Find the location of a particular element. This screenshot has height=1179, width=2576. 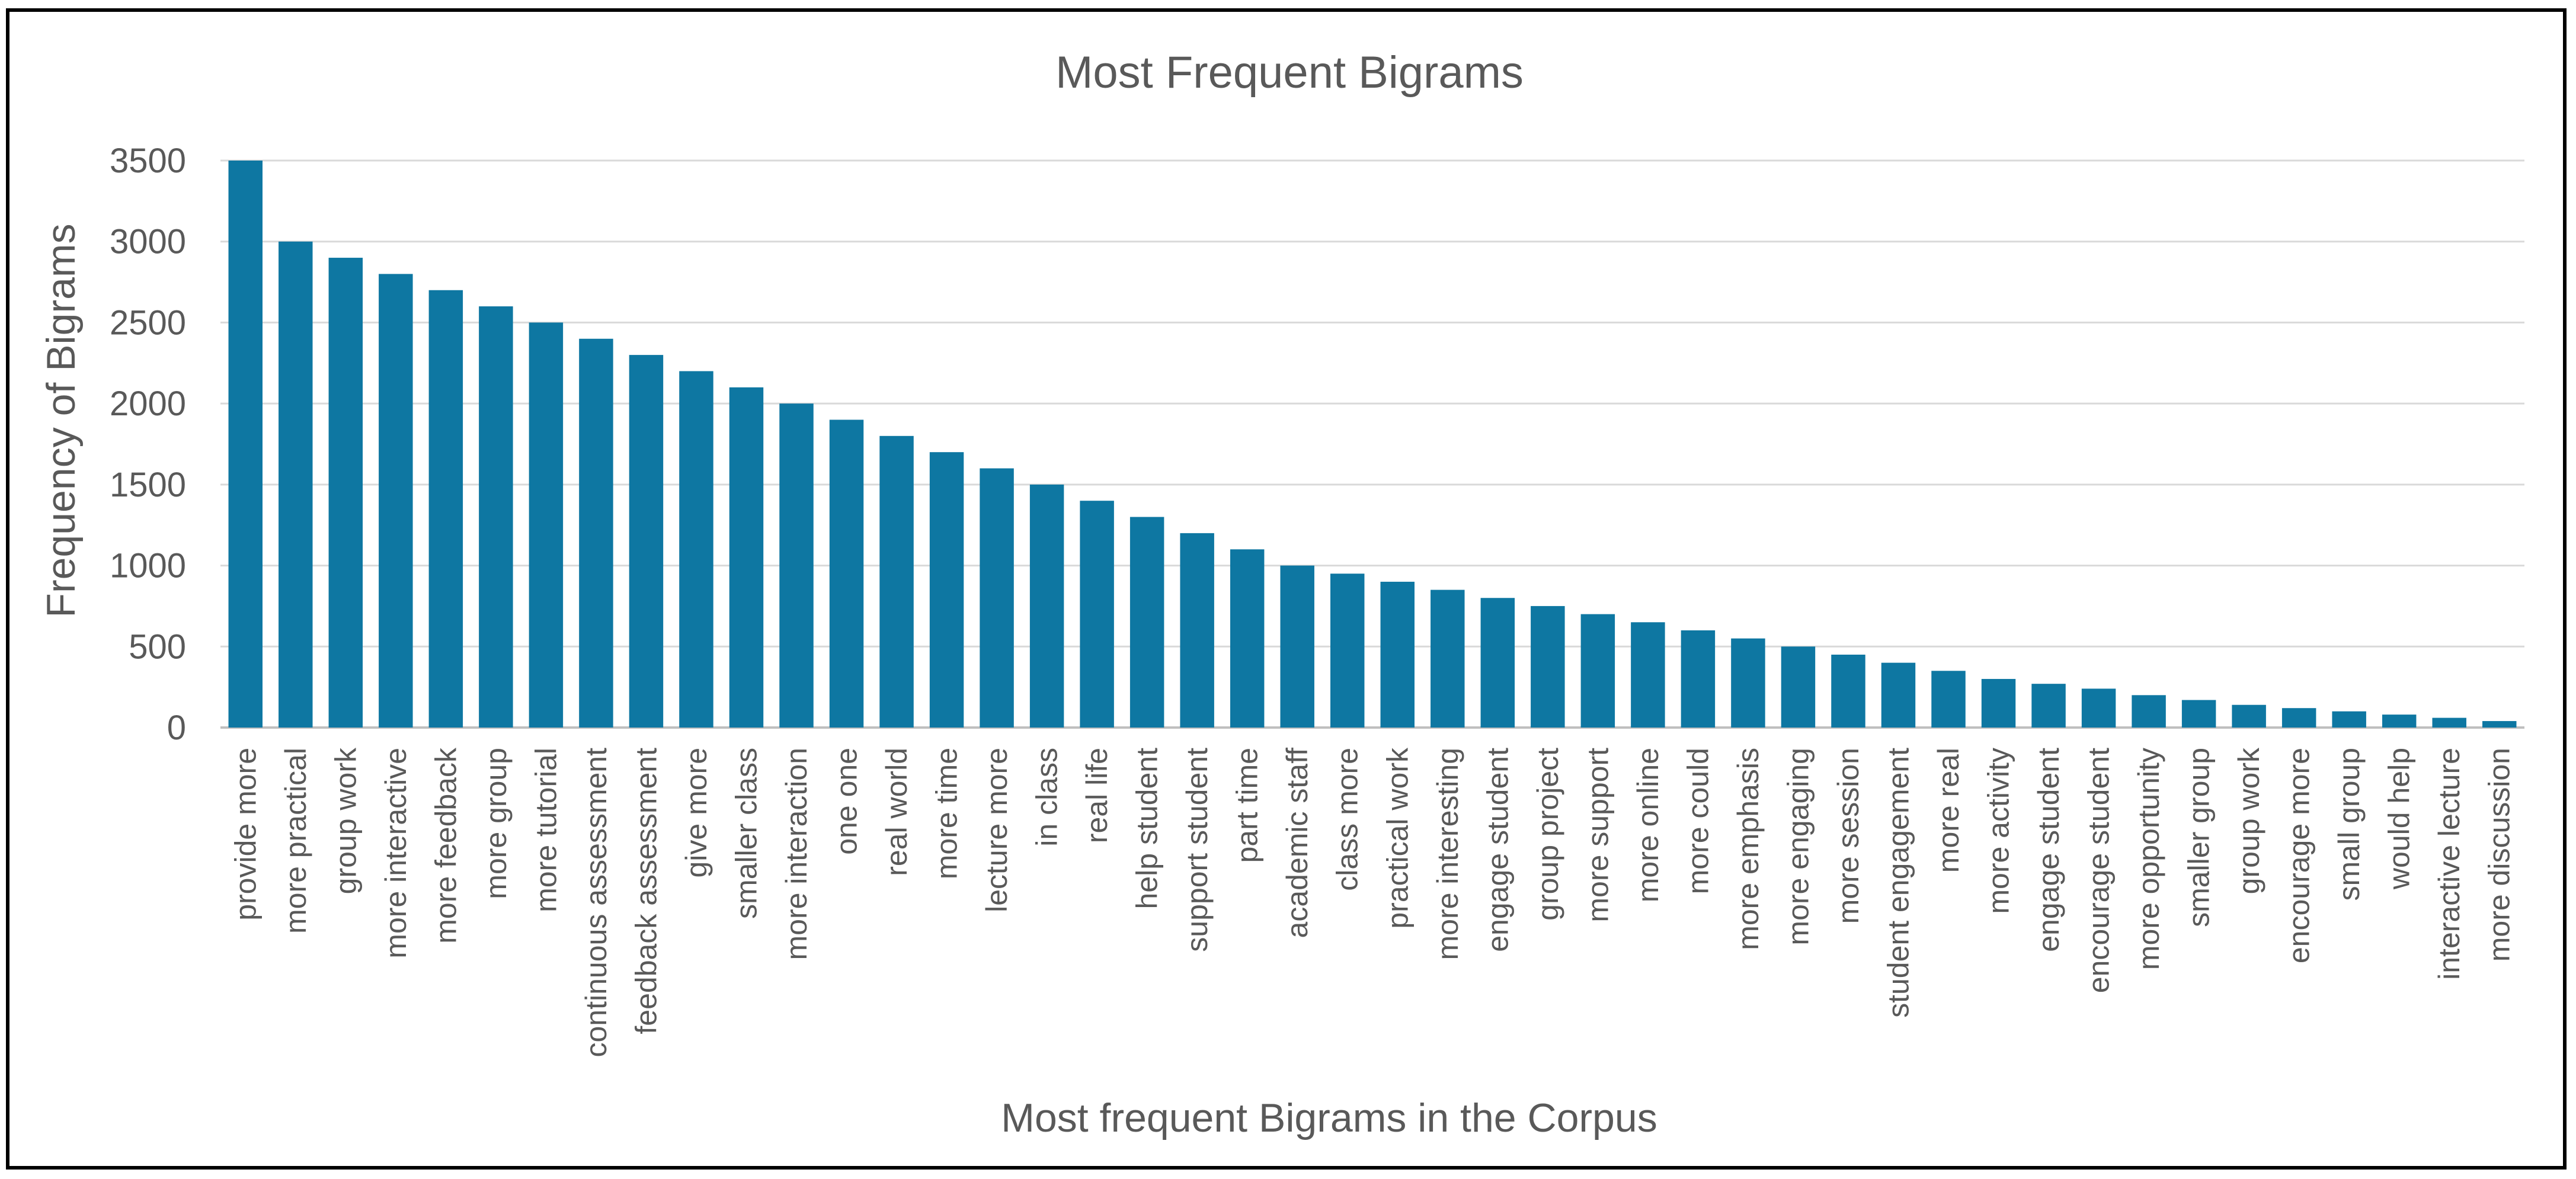

x-category-label: encourage more is located at coordinates (2299, 855).